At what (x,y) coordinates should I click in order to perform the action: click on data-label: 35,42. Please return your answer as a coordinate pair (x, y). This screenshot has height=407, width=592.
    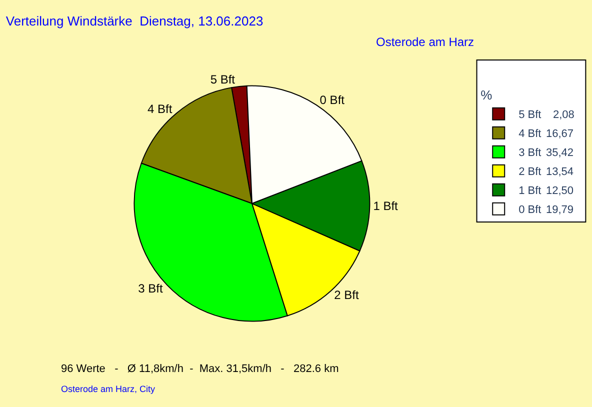
    Looking at the image, I should click on (560, 153).